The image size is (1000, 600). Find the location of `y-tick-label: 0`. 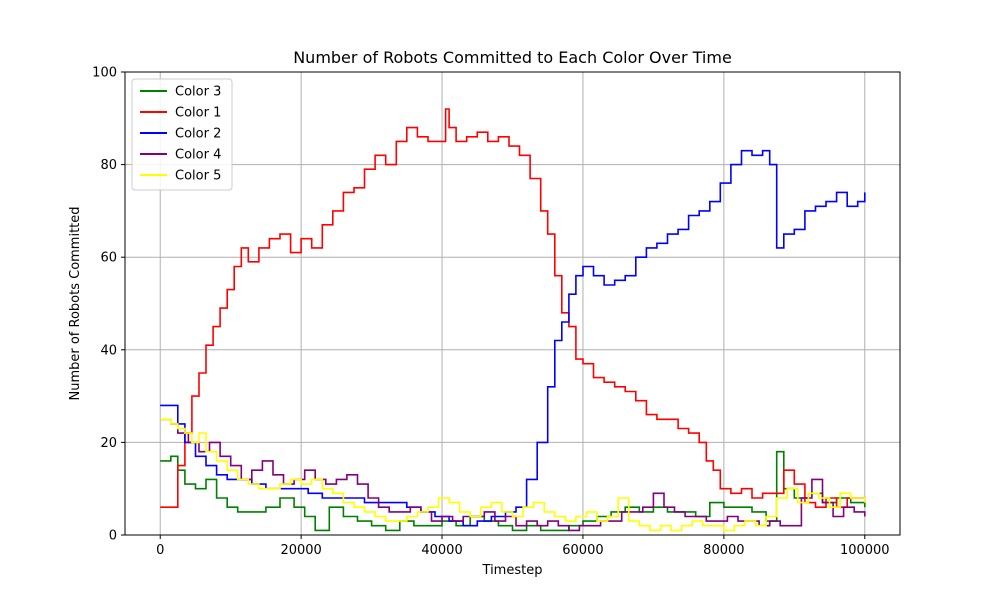

y-tick-label: 0 is located at coordinates (113, 536).